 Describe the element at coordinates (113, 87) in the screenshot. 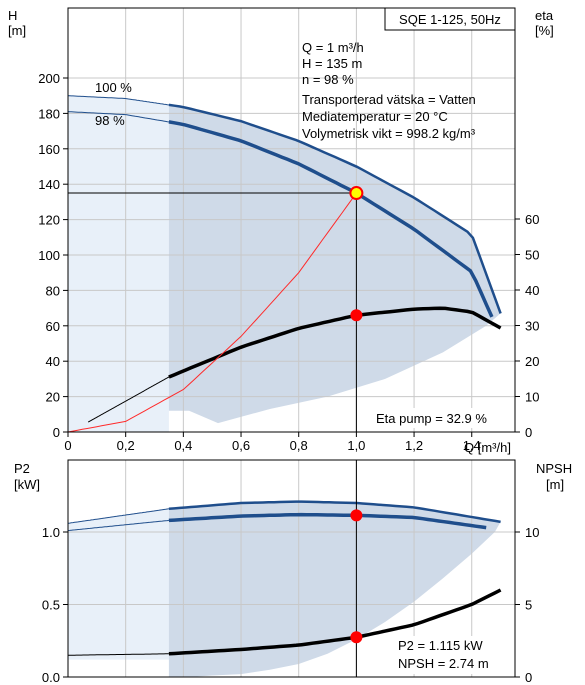

I see `curve-label-100: 100 %` at that location.